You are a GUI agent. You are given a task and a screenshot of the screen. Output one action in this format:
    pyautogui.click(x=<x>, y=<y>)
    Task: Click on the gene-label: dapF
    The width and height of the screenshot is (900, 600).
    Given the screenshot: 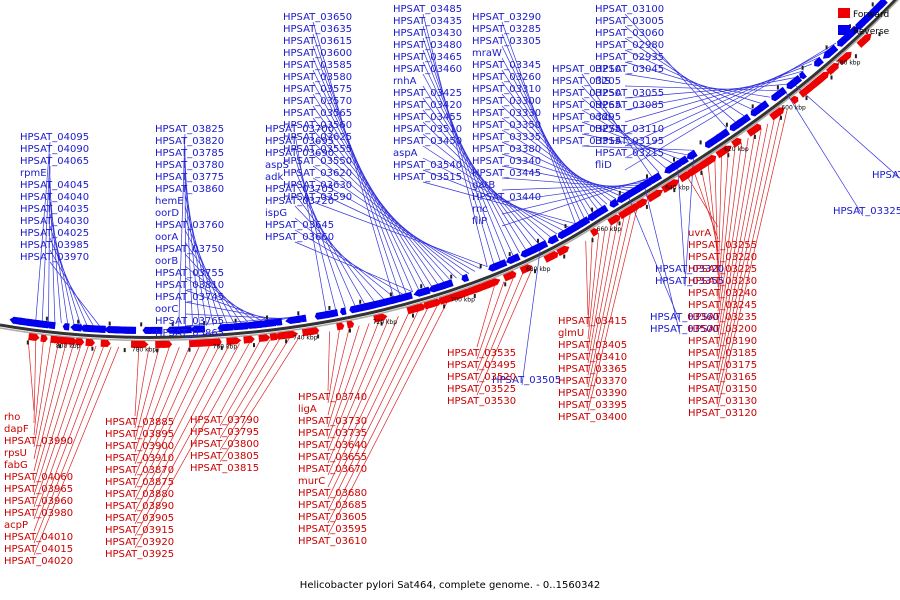 What is the action you would take?
    pyautogui.click(x=16, y=429)
    